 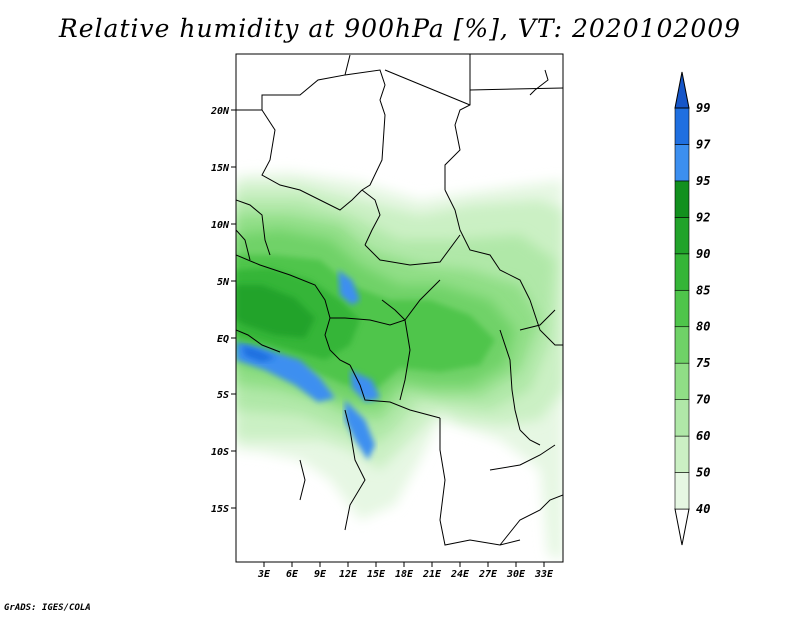 What do you see at coordinates (223, 395) in the screenshot?
I see `lat-label-5s: 5S` at bounding box center [223, 395].